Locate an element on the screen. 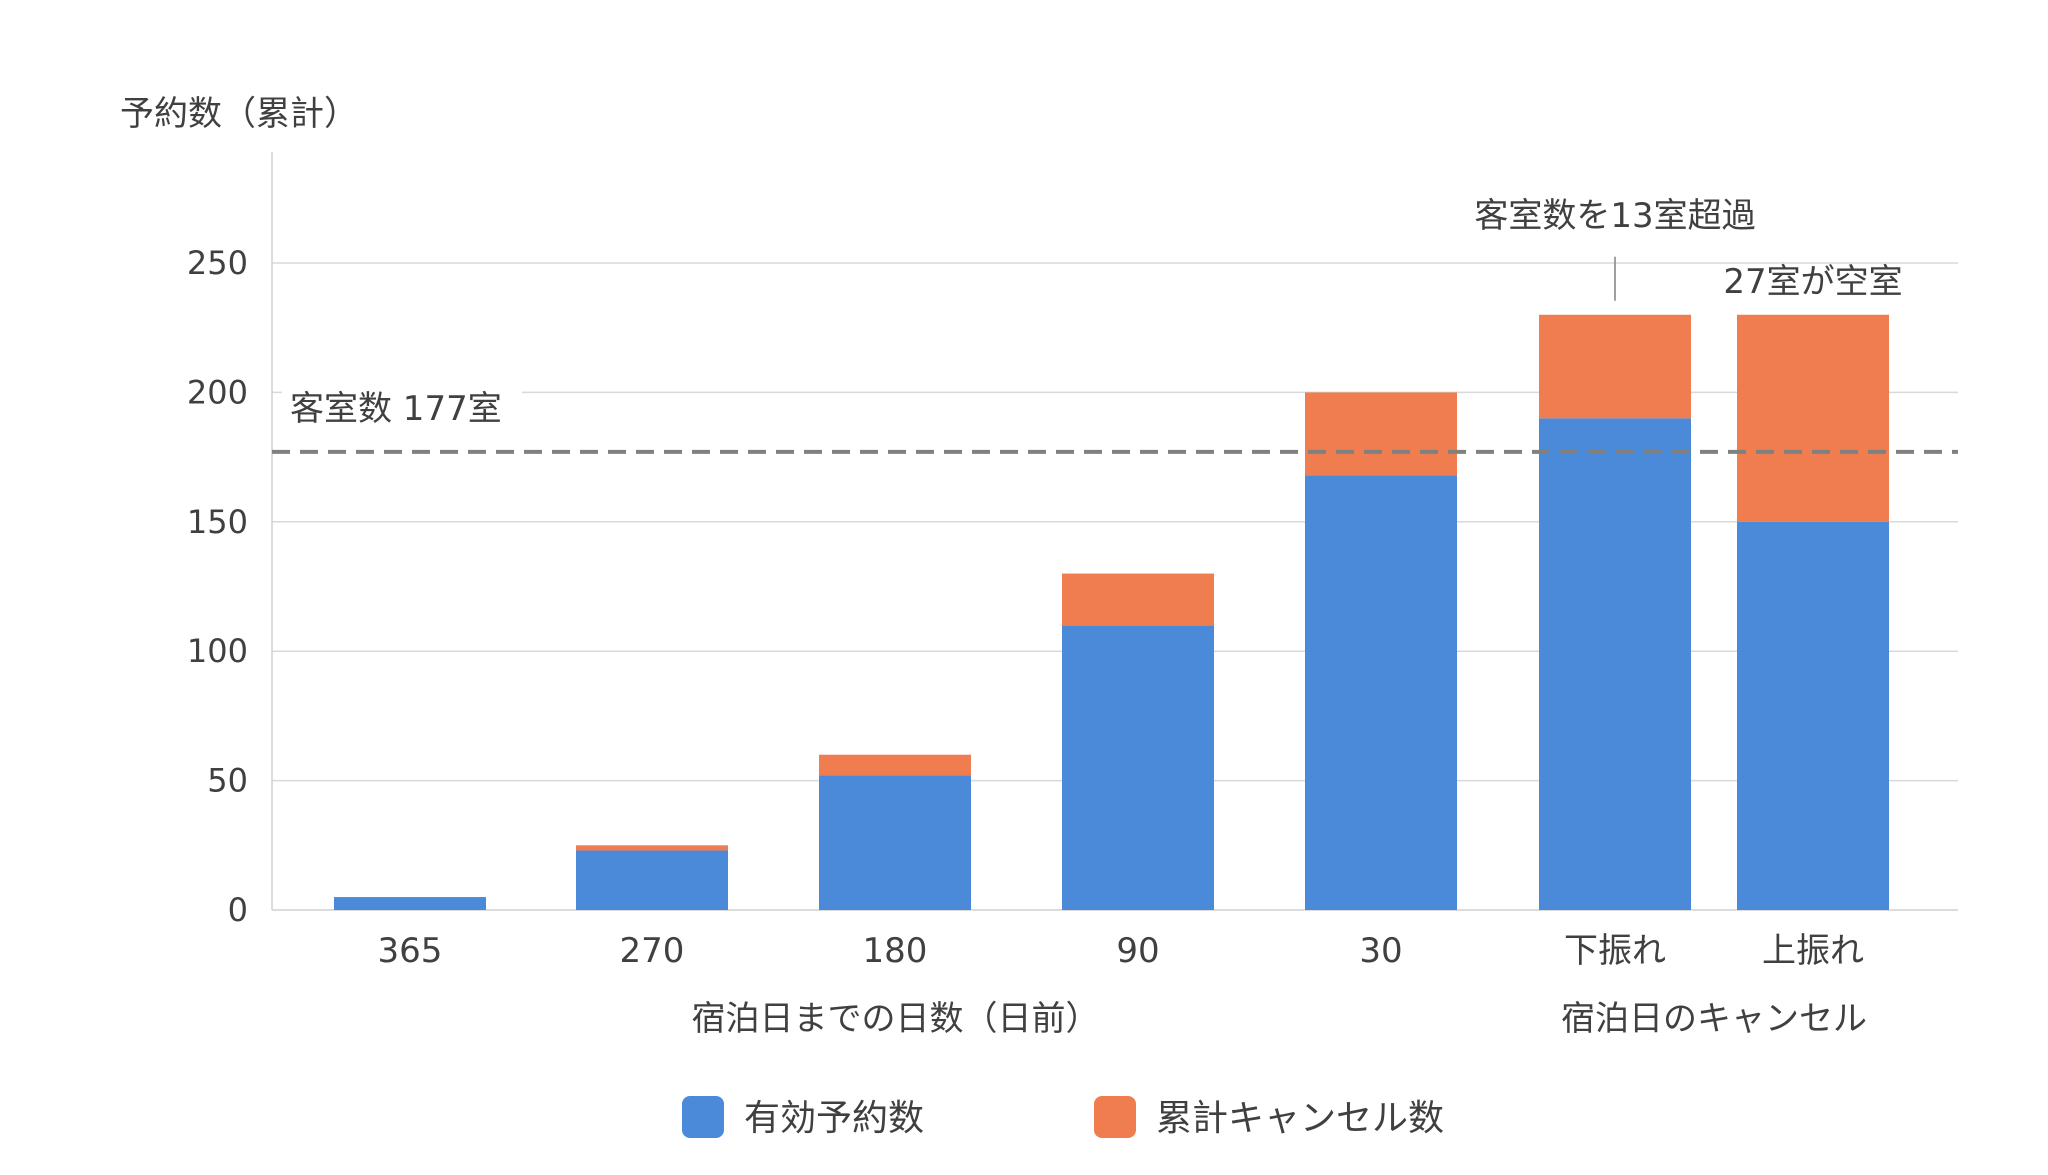 This screenshot has width=2048, height=1175. y-tick-label: 100 is located at coordinates (217, 651).